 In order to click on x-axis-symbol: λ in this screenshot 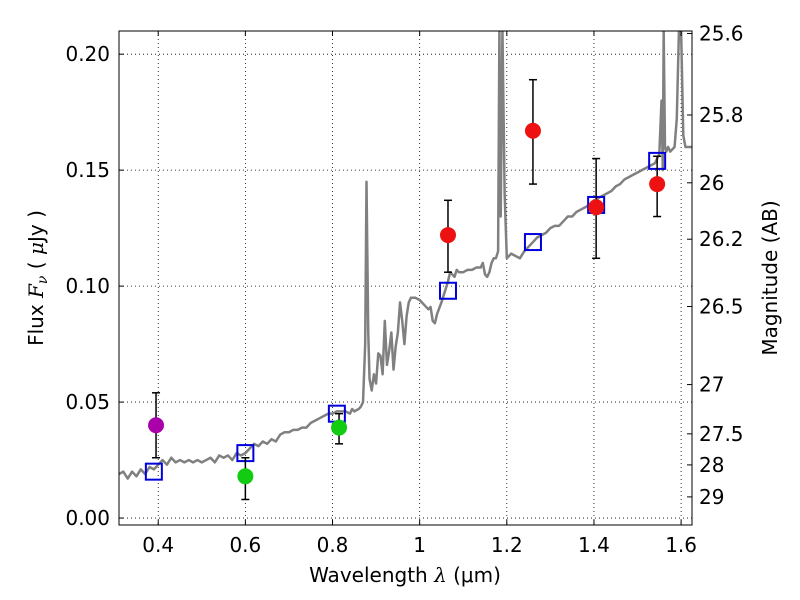, I will do `click(440, 575)`.